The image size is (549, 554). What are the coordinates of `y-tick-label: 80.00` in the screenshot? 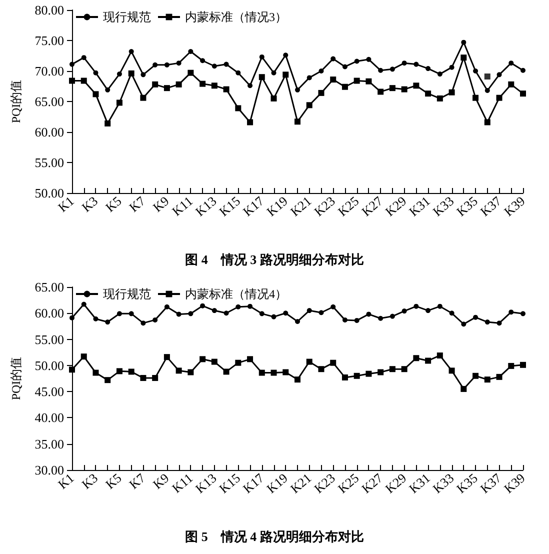 It's located at (49, 10).